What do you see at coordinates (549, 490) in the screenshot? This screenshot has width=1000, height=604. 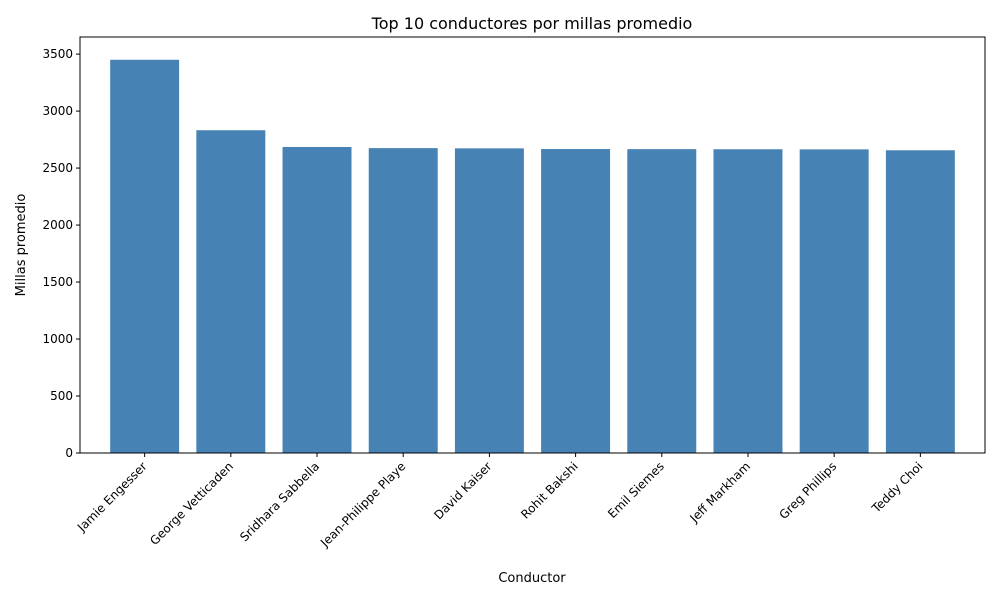 I see `x-tick-label: Rohit Bakshi` at bounding box center [549, 490].